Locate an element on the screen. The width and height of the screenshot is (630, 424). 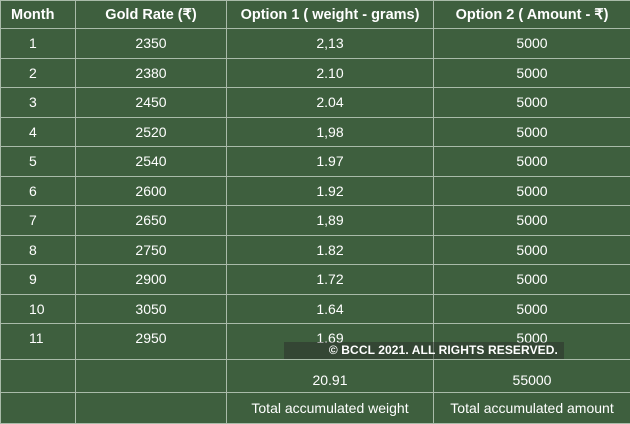
month-cell: 2 is located at coordinates (38, 73).